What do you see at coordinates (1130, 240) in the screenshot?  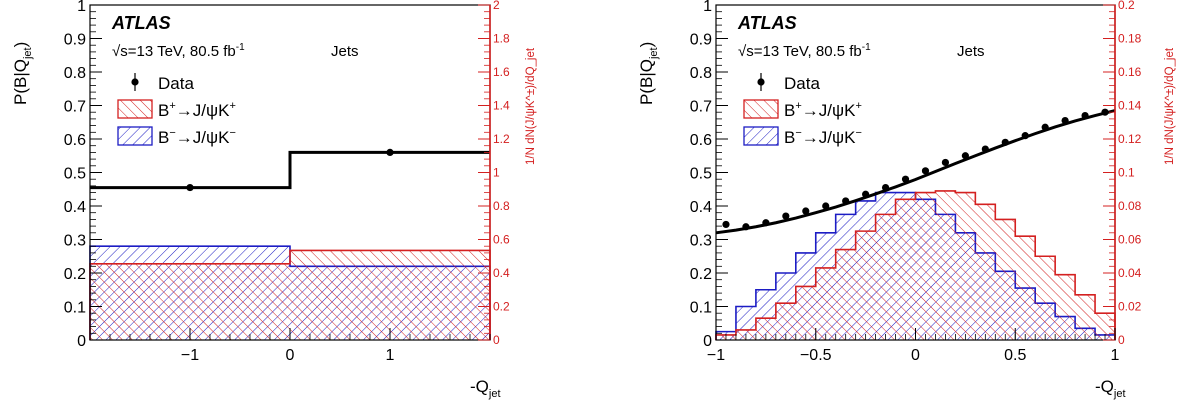 I see `y2-tick-label: 0.06` at bounding box center [1130, 240].